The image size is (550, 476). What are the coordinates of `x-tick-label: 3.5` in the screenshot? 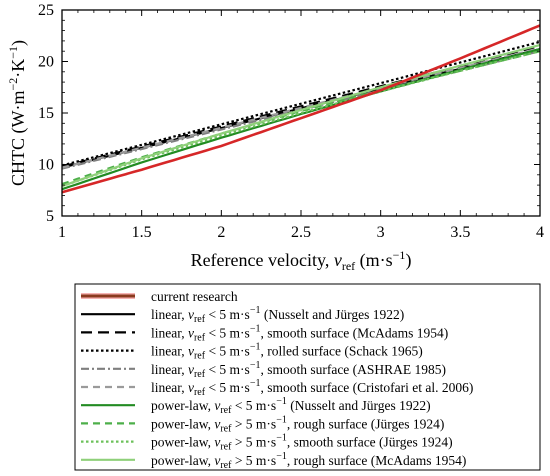 It's located at (460, 232).